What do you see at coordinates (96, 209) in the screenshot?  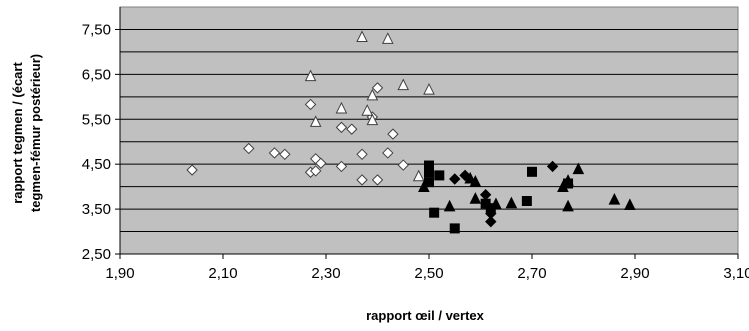 I see `y-tick-label: 3,50` at bounding box center [96, 209].